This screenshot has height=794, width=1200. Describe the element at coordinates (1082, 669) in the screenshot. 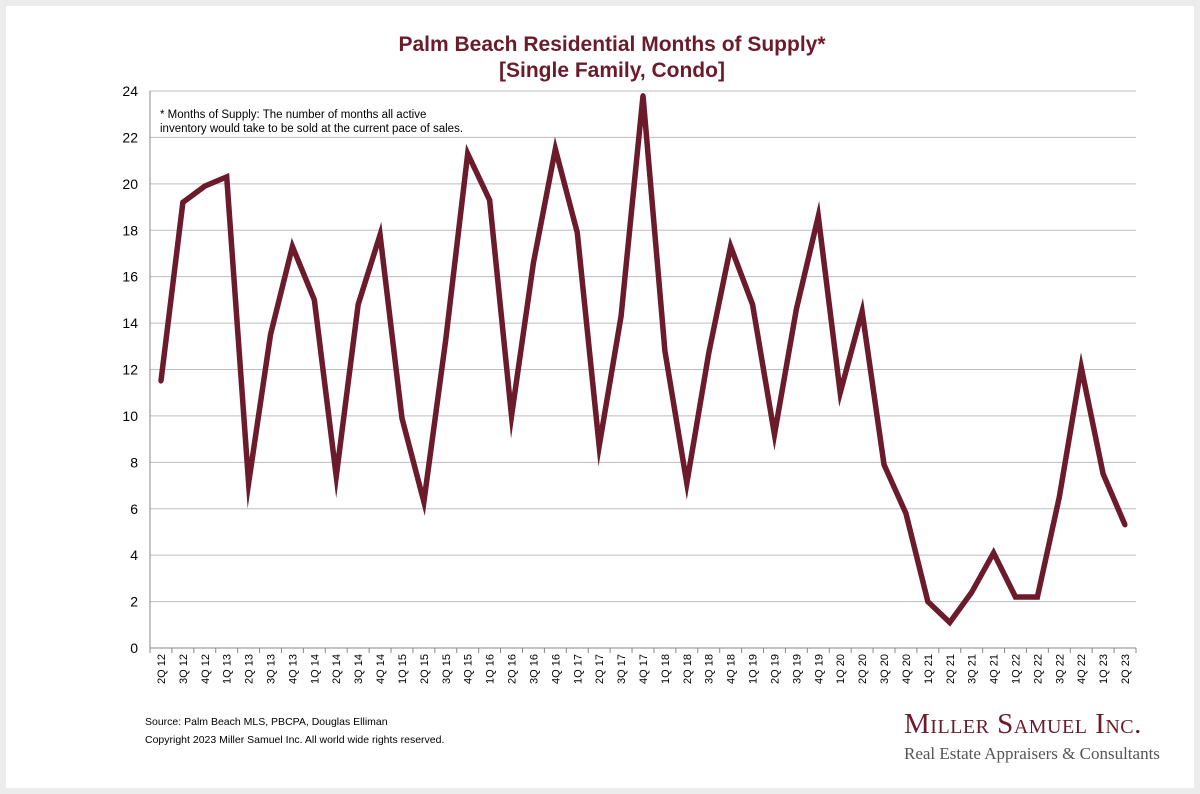

I see `x-tick-label: 4Q 22` at that location.